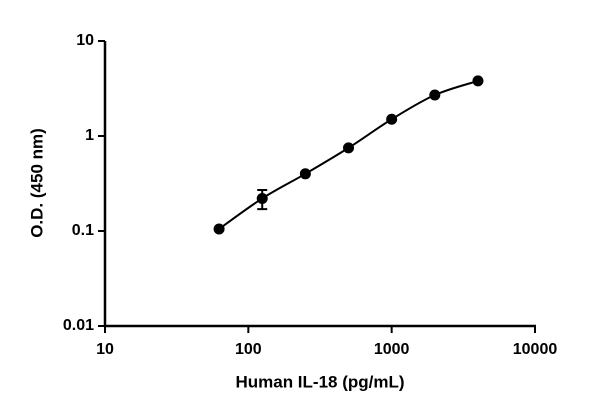 The width and height of the screenshot is (600, 414). I want to click on x-tick-label: 10, so click(105, 349).